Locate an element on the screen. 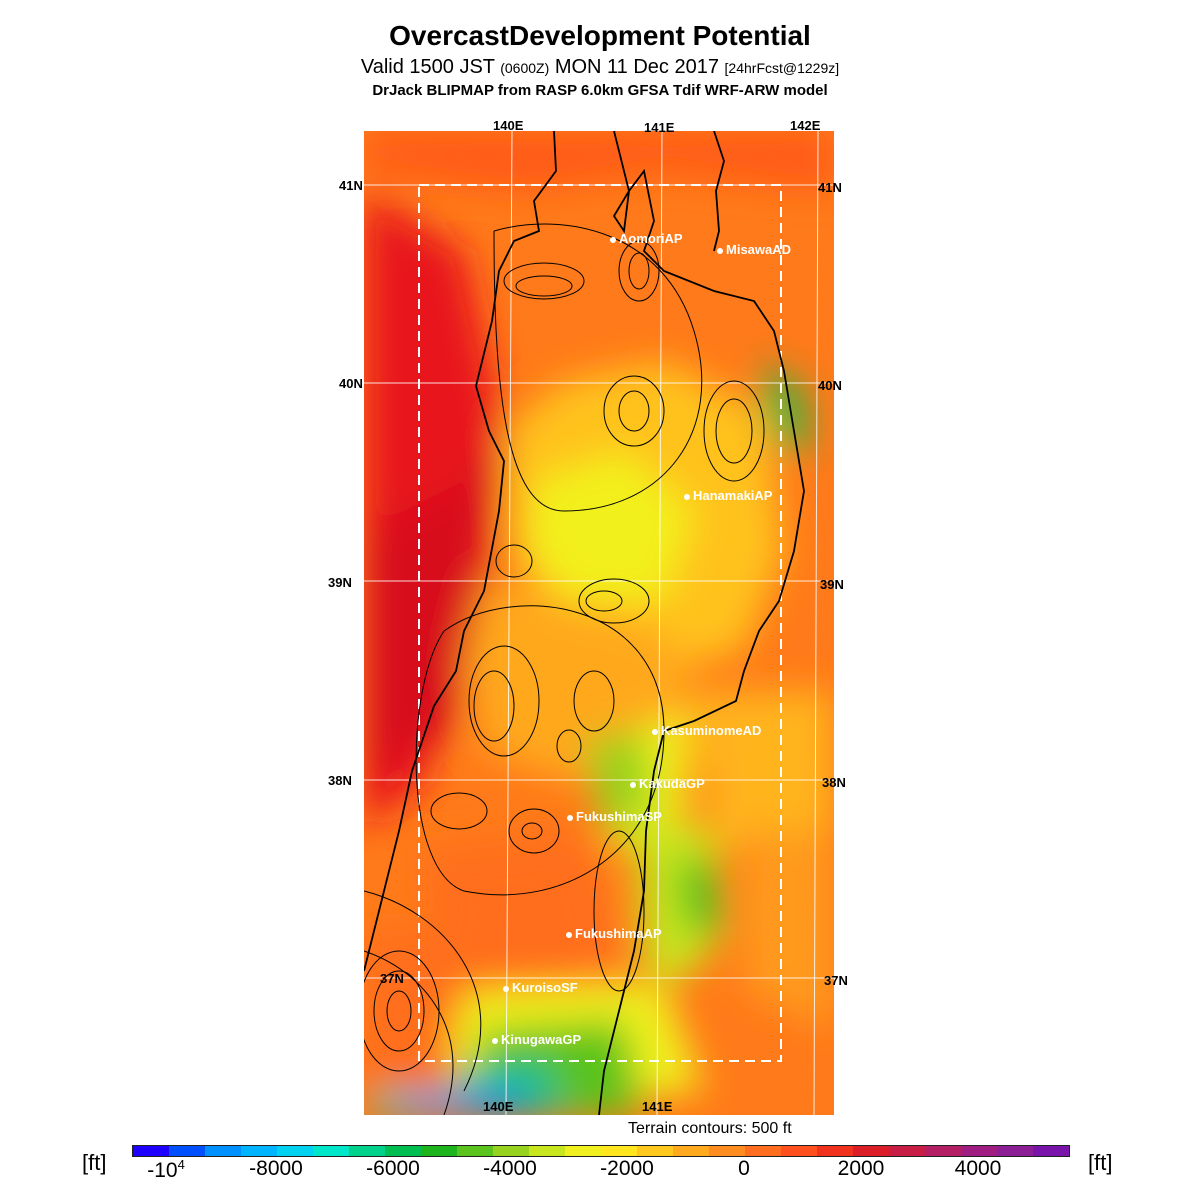 The width and height of the screenshot is (1200, 1200). station-kinugawa-gp: KinugawaGP is located at coordinates (536, 1039).